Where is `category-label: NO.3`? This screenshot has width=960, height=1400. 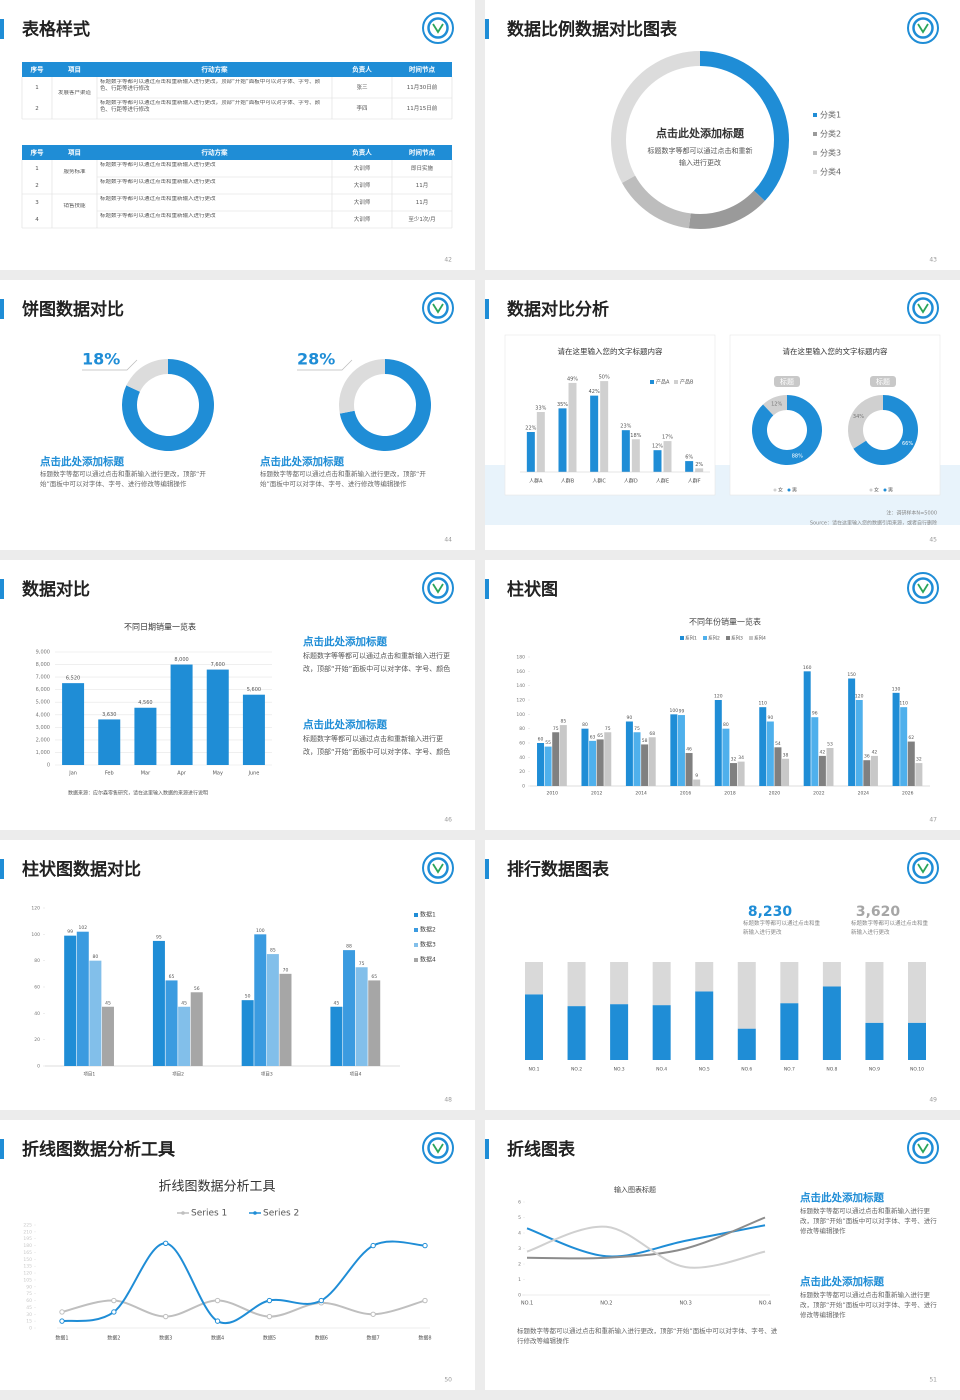 category-label: NO.3 is located at coordinates (619, 1070).